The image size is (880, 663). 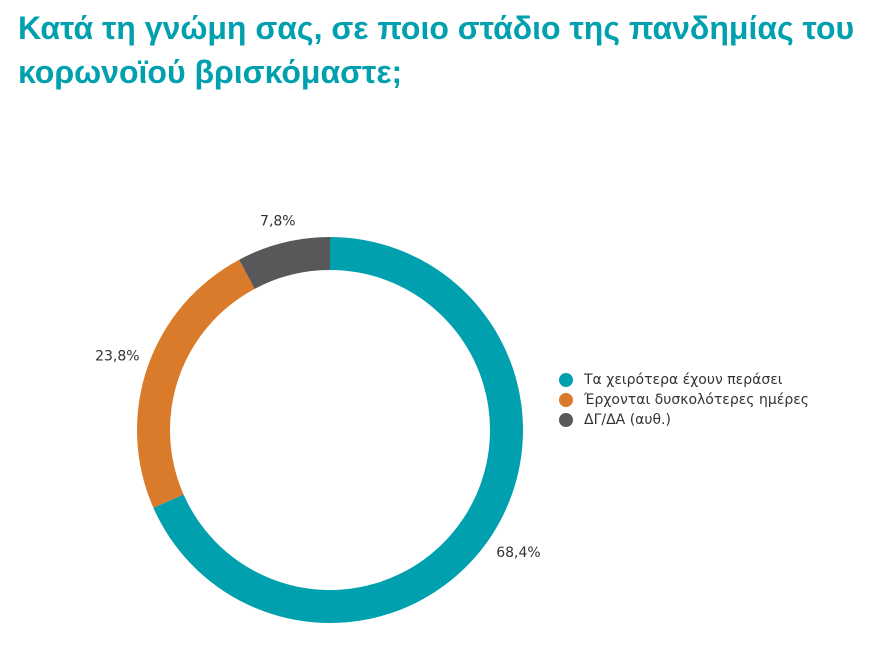 What do you see at coordinates (627, 420) in the screenshot?
I see `legend-label: ΔΓ/ΔΑ (αυθ.)` at bounding box center [627, 420].